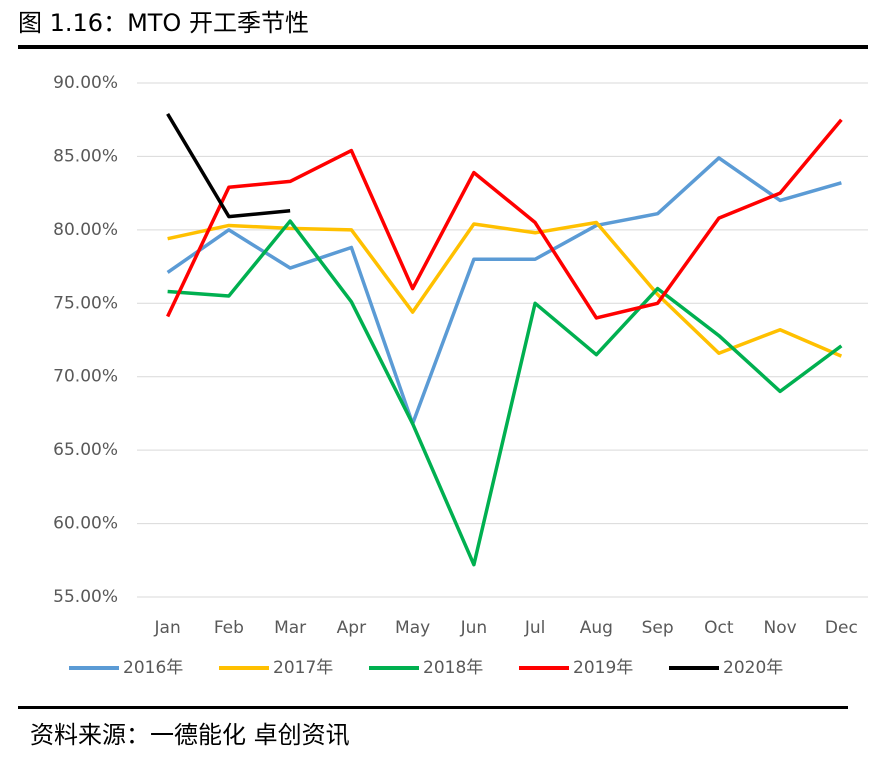 The height and width of the screenshot is (760, 889). What do you see at coordinates (603, 668) in the screenshot?
I see `legend-label: 2019年` at bounding box center [603, 668].